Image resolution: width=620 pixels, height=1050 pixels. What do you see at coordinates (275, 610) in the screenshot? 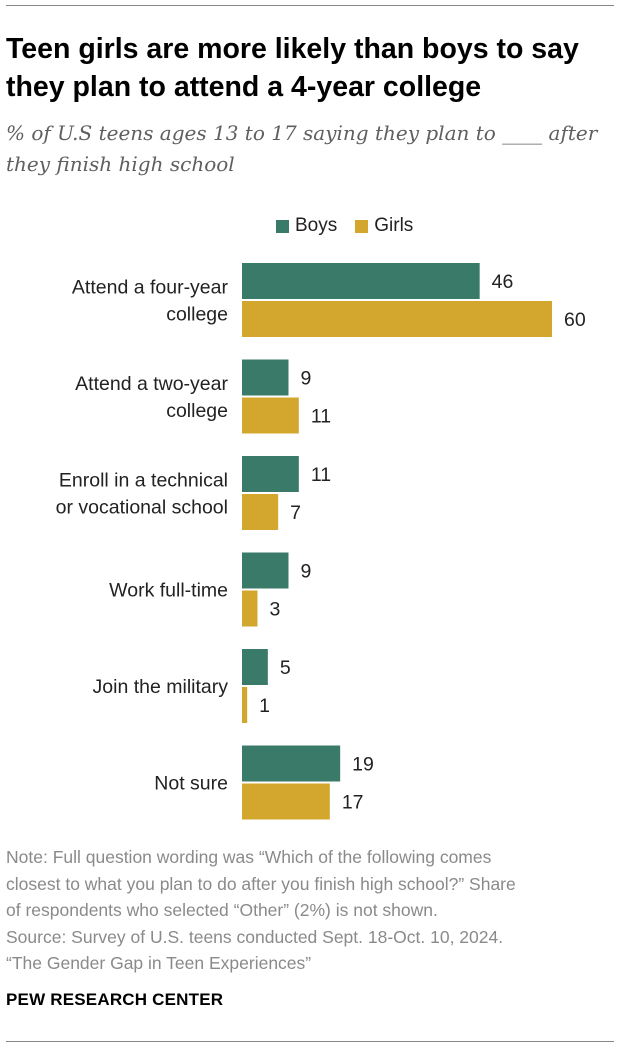
I see `value-label: 3` at bounding box center [275, 610].